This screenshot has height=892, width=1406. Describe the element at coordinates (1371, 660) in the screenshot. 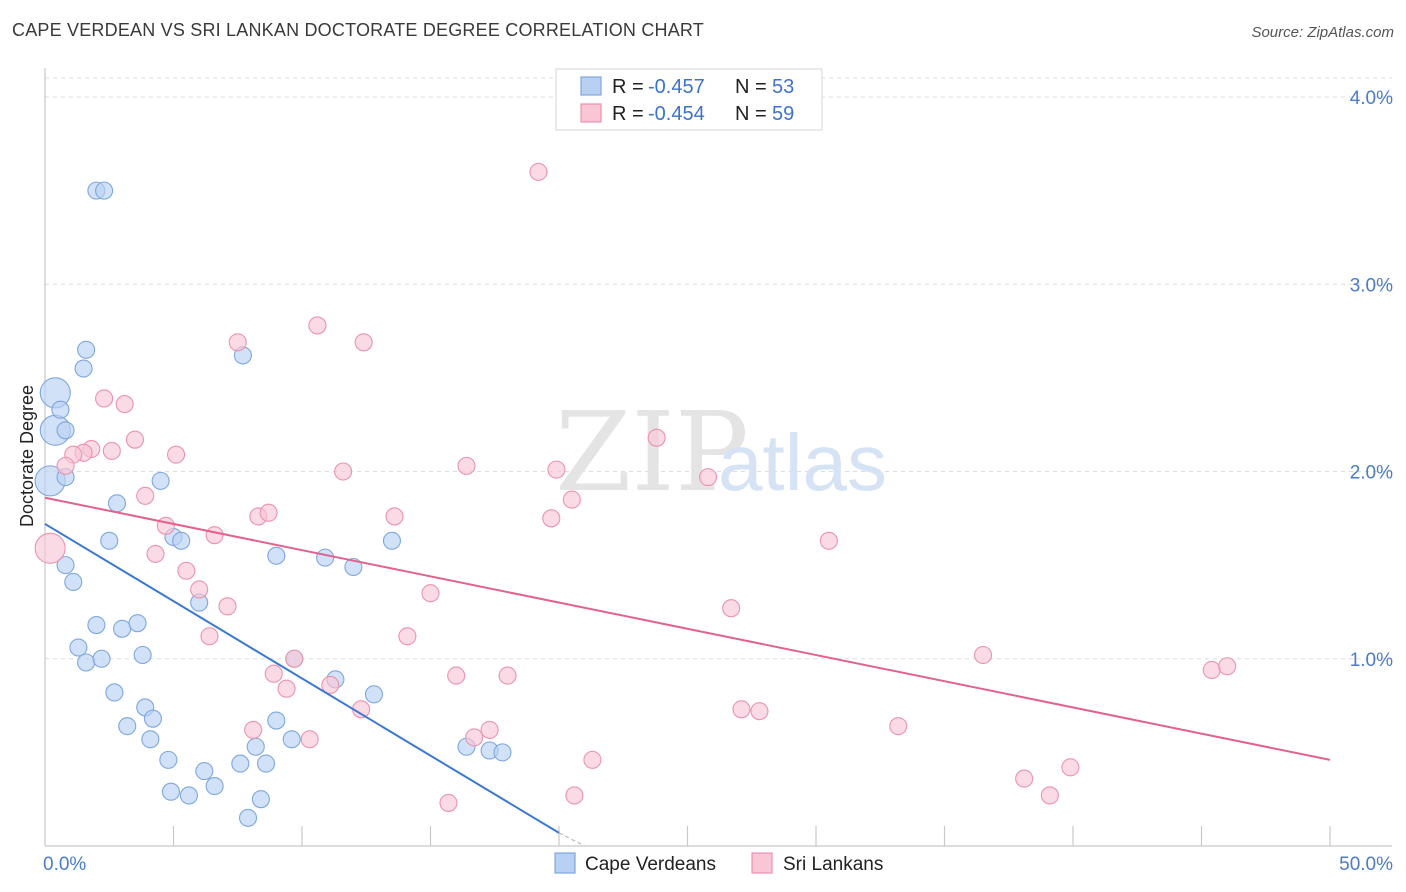

I see `y-tick-label-1: 1.0%` at that location.